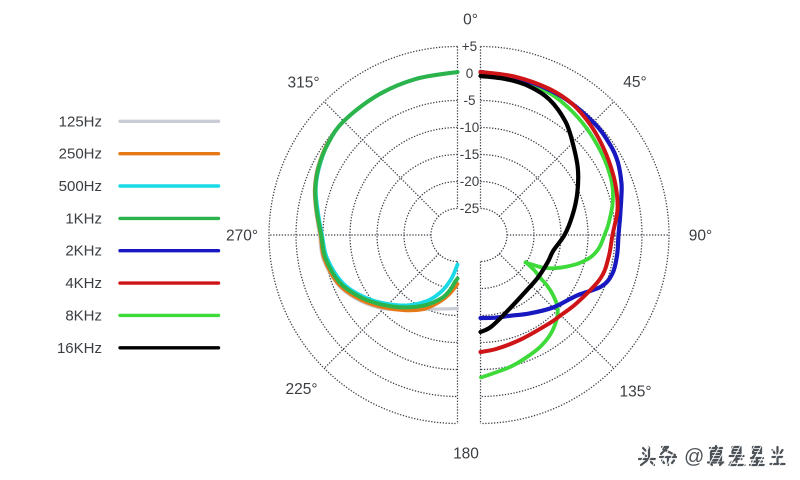  What do you see at coordinates (80, 121) in the screenshot?
I see `svg-text: 125Hz` at bounding box center [80, 121].